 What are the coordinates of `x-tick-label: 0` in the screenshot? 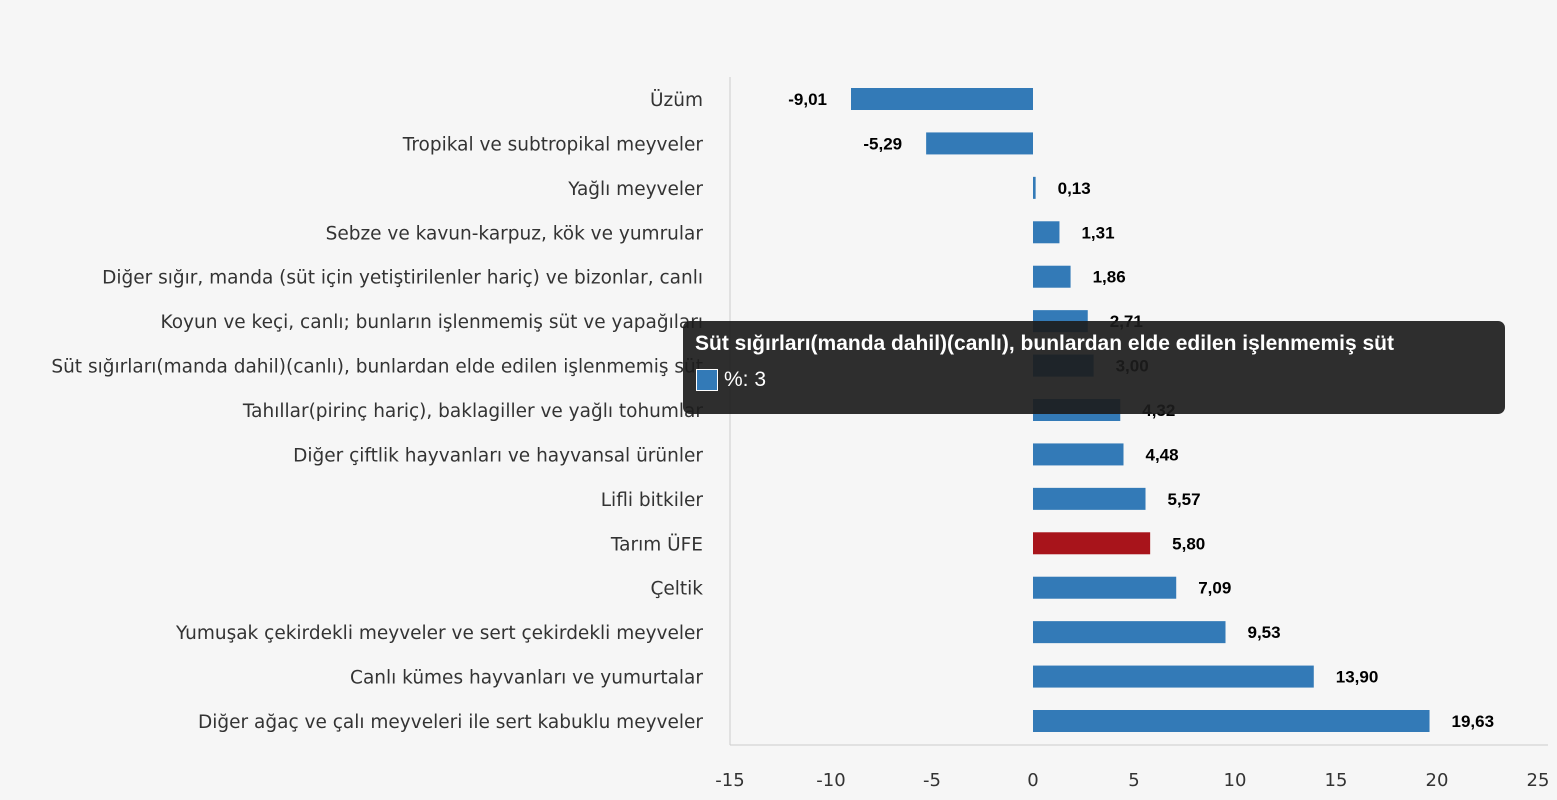 It's located at (1032, 780).